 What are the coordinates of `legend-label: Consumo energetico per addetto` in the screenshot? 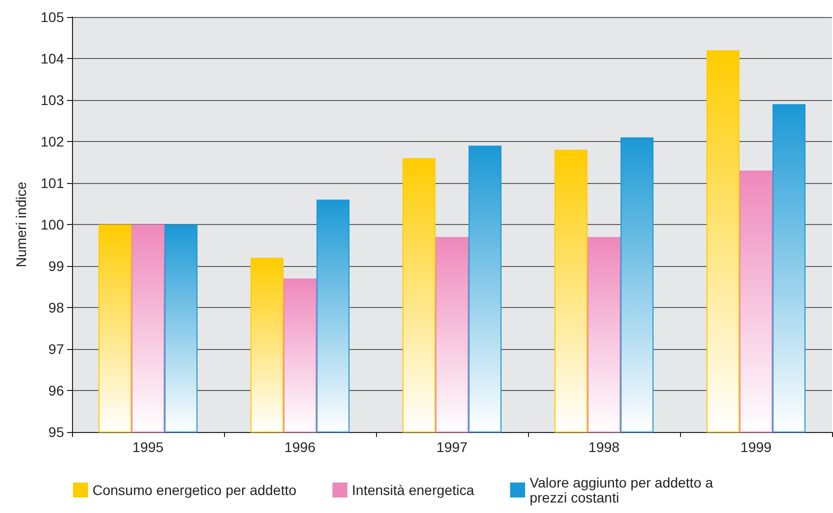 It's located at (194, 490).